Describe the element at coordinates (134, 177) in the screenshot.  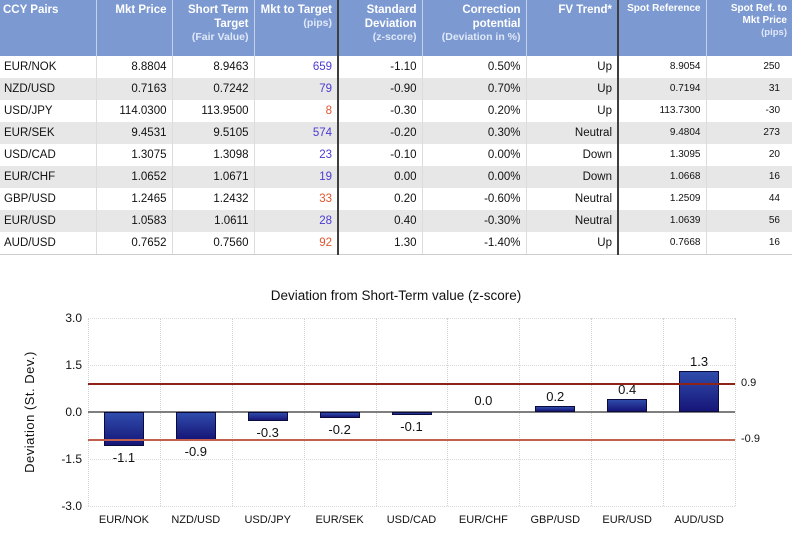
I see `cell-mkt_price: 1.0652` at that location.